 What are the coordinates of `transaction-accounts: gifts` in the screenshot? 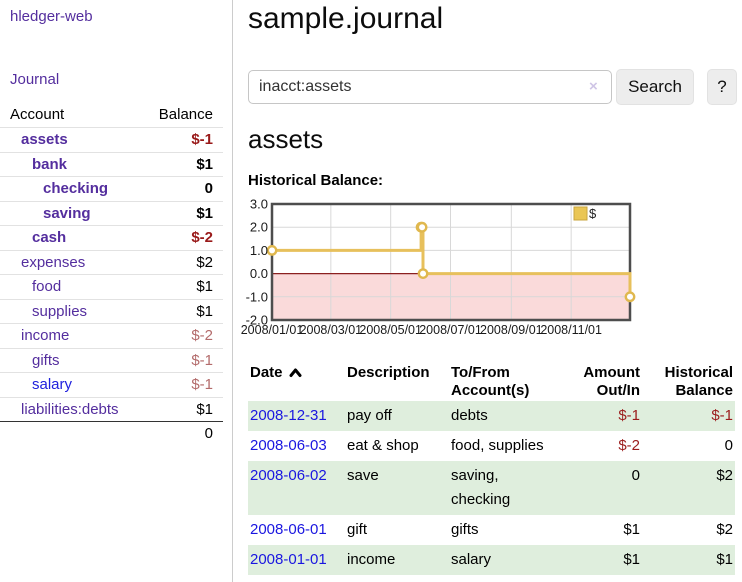 It's located at (465, 529).